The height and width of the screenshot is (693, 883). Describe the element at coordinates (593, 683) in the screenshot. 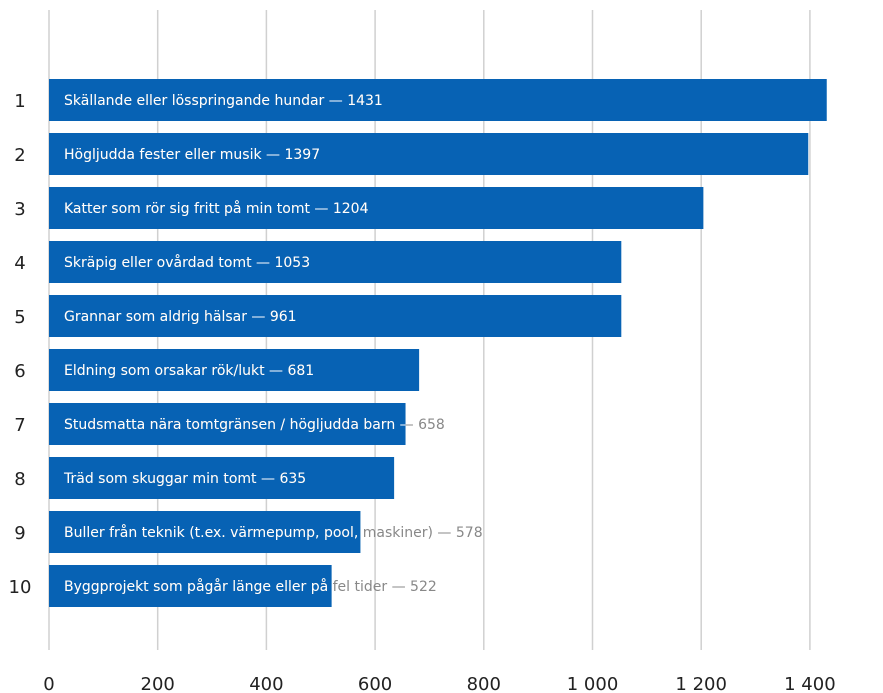

I see `x-tick-label: 1 000` at that location.